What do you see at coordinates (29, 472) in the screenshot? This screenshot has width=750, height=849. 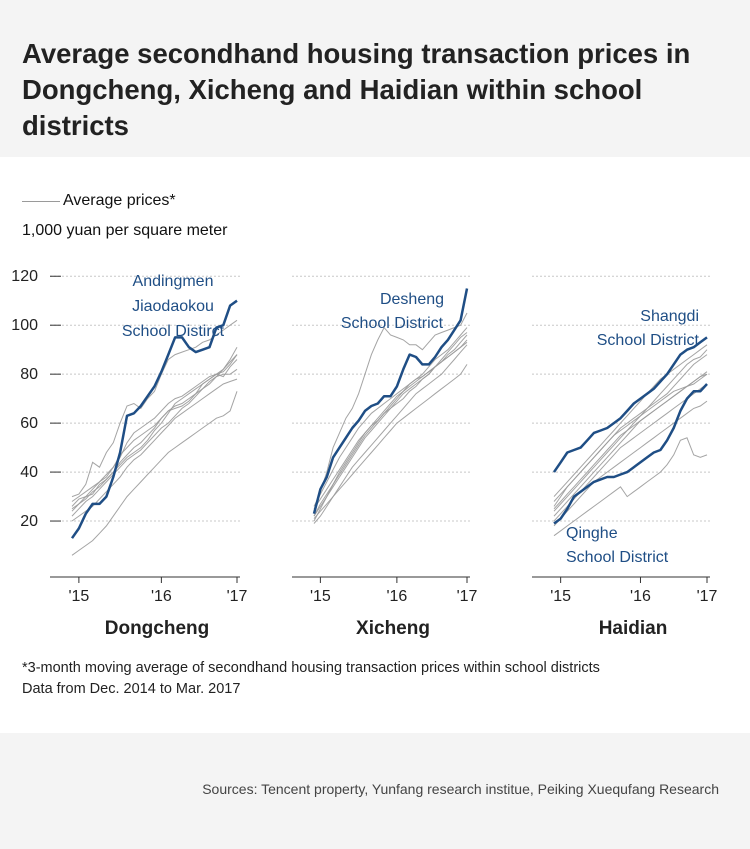 I see `y-tick-label: 40` at bounding box center [29, 472].